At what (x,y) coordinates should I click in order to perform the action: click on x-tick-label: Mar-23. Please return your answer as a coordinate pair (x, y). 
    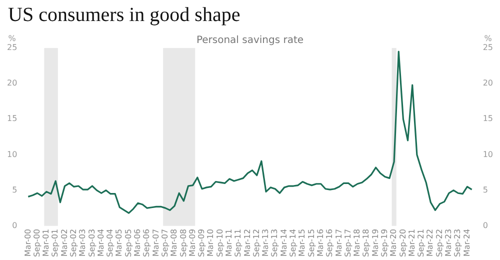
    Looking at the image, I should click on (449, 242).